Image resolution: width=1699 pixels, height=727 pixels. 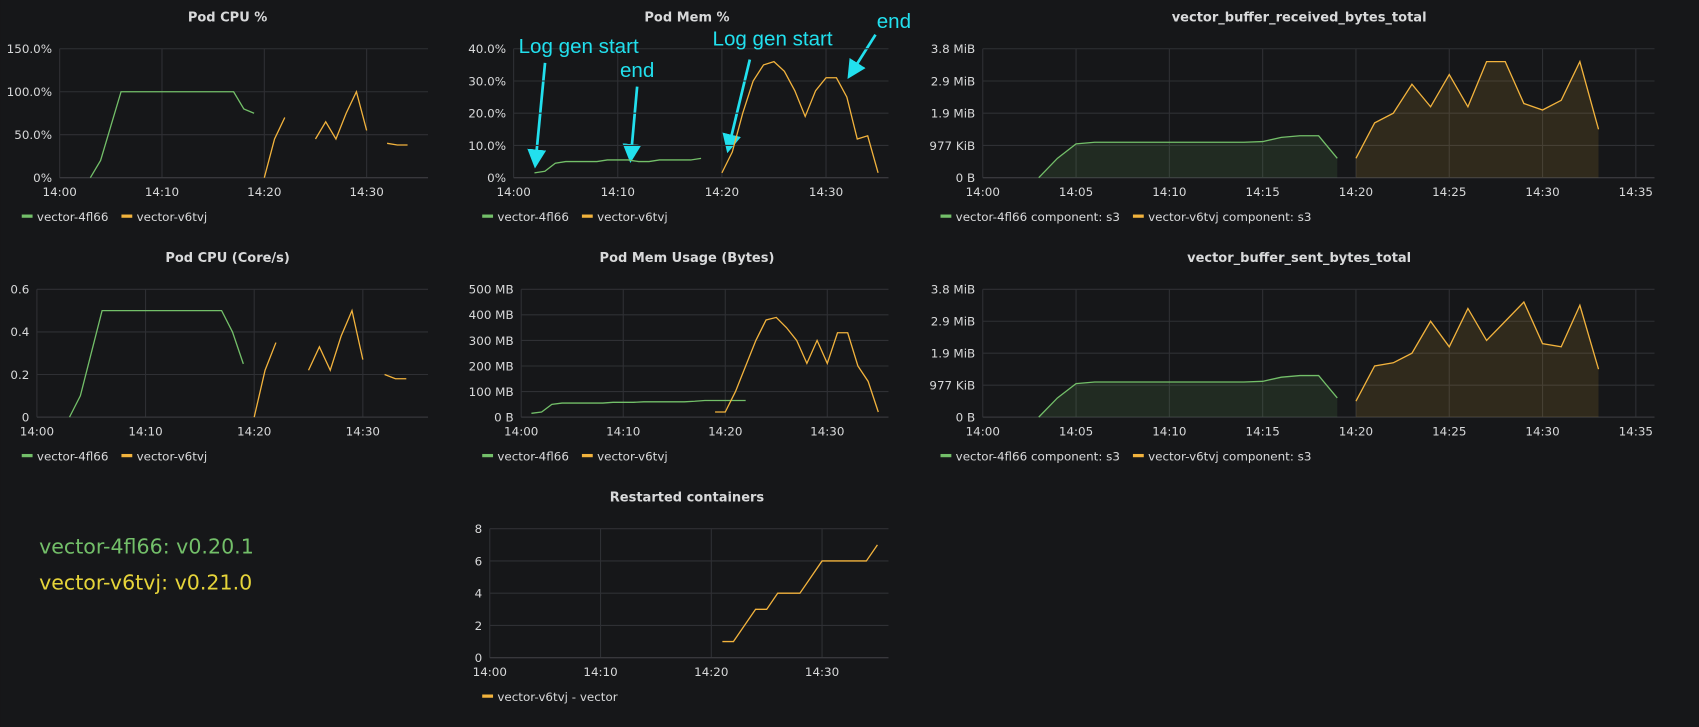 What do you see at coordinates (491, 366) in the screenshot?
I see `y-tick-label: 200 MB` at bounding box center [491, 366].